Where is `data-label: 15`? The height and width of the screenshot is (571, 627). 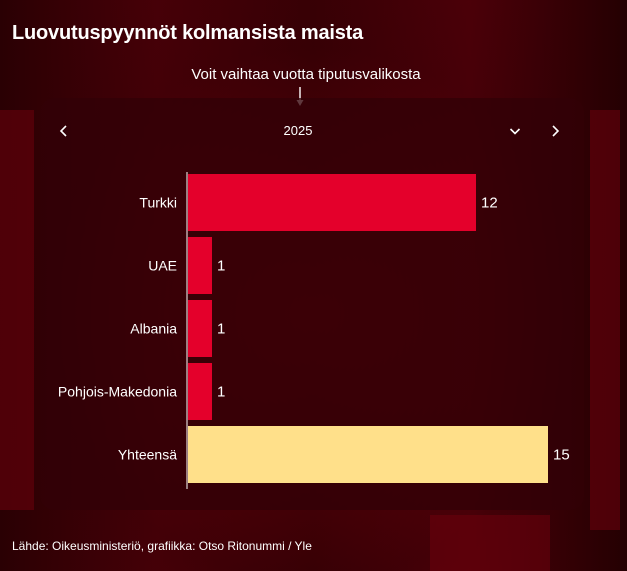
data-label: 15 is located at coordinates (561, 455).